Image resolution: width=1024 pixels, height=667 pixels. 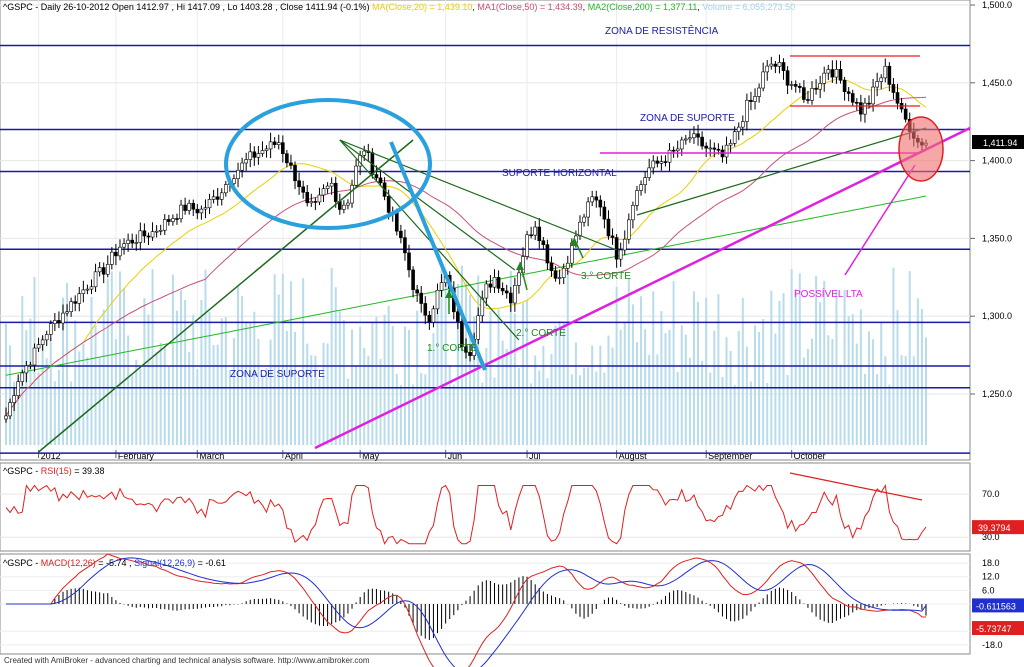 I want to click on x-tick-label: September, so click(x=730, y=456).